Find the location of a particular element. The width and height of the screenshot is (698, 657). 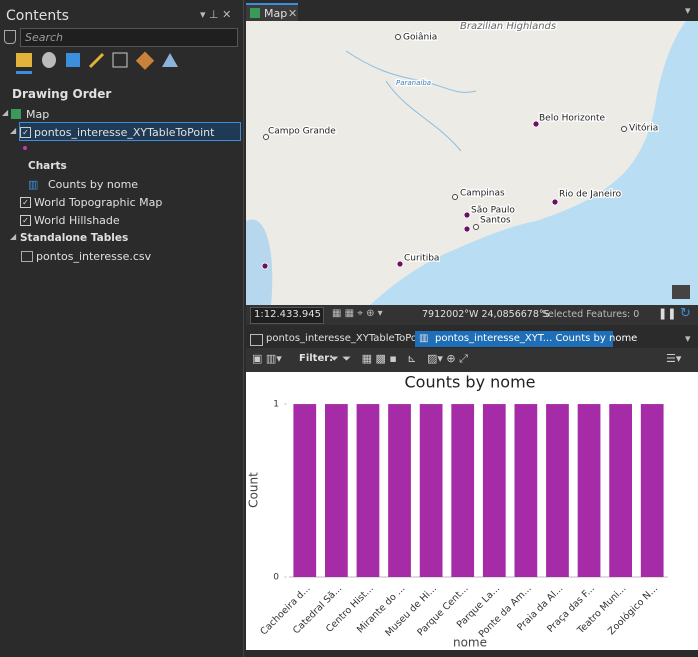

coordinates: 7912002°W 24,0856678°S is located at coordinates (486, 314).